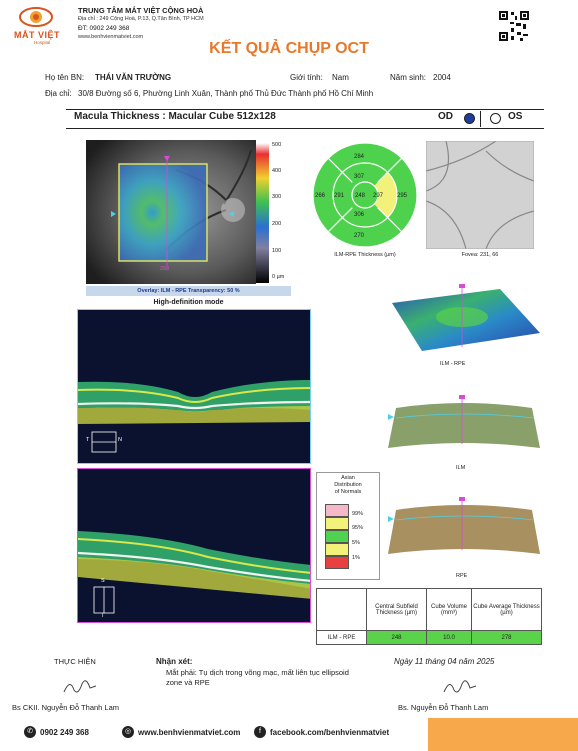  What do you see at coordinates (42, 42) in the screenshot?
I see `logo-sub: Hospital` at bounding box center [42, 42].